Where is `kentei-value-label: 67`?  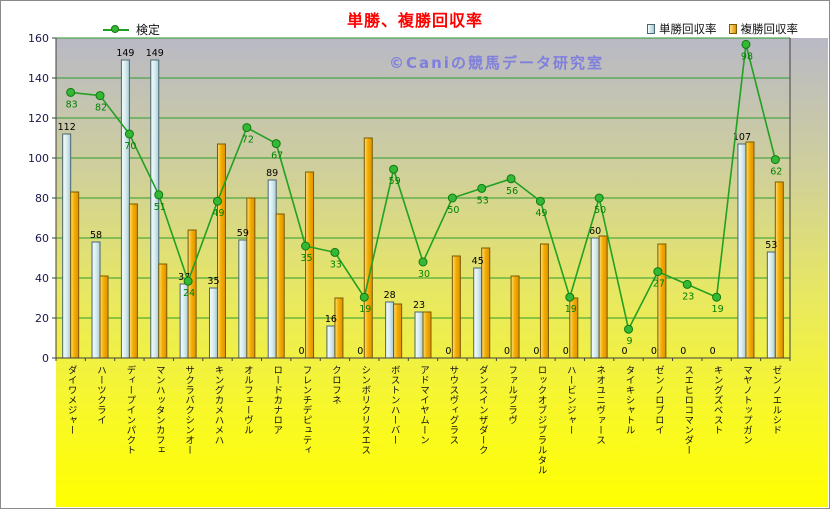 kentei-value-label: 67 is located at coordinates (277, 156).